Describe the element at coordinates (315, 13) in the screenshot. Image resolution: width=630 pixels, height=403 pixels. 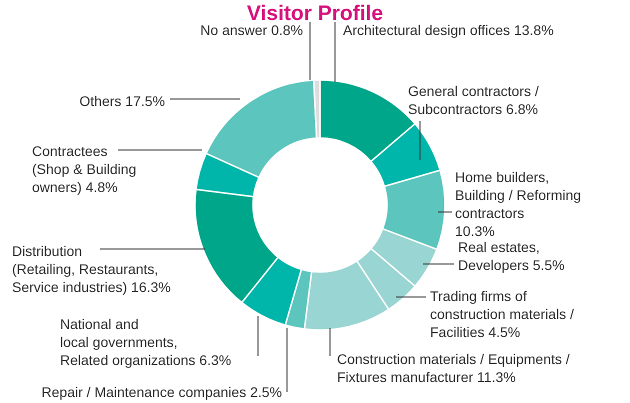
I see `chart-title: Visitor Profile` at that location.